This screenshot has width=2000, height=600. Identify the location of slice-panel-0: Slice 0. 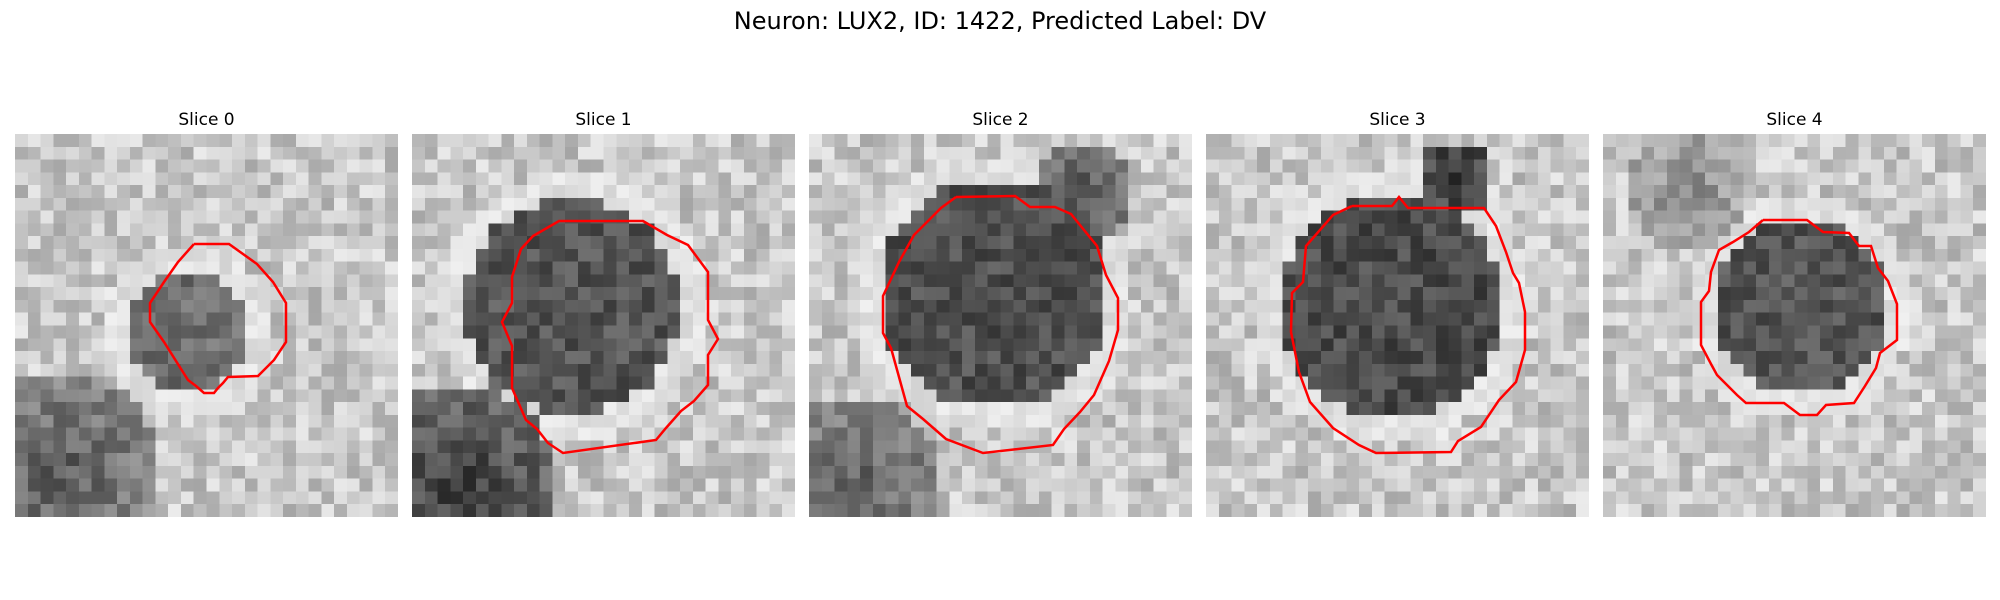
(206, 312).